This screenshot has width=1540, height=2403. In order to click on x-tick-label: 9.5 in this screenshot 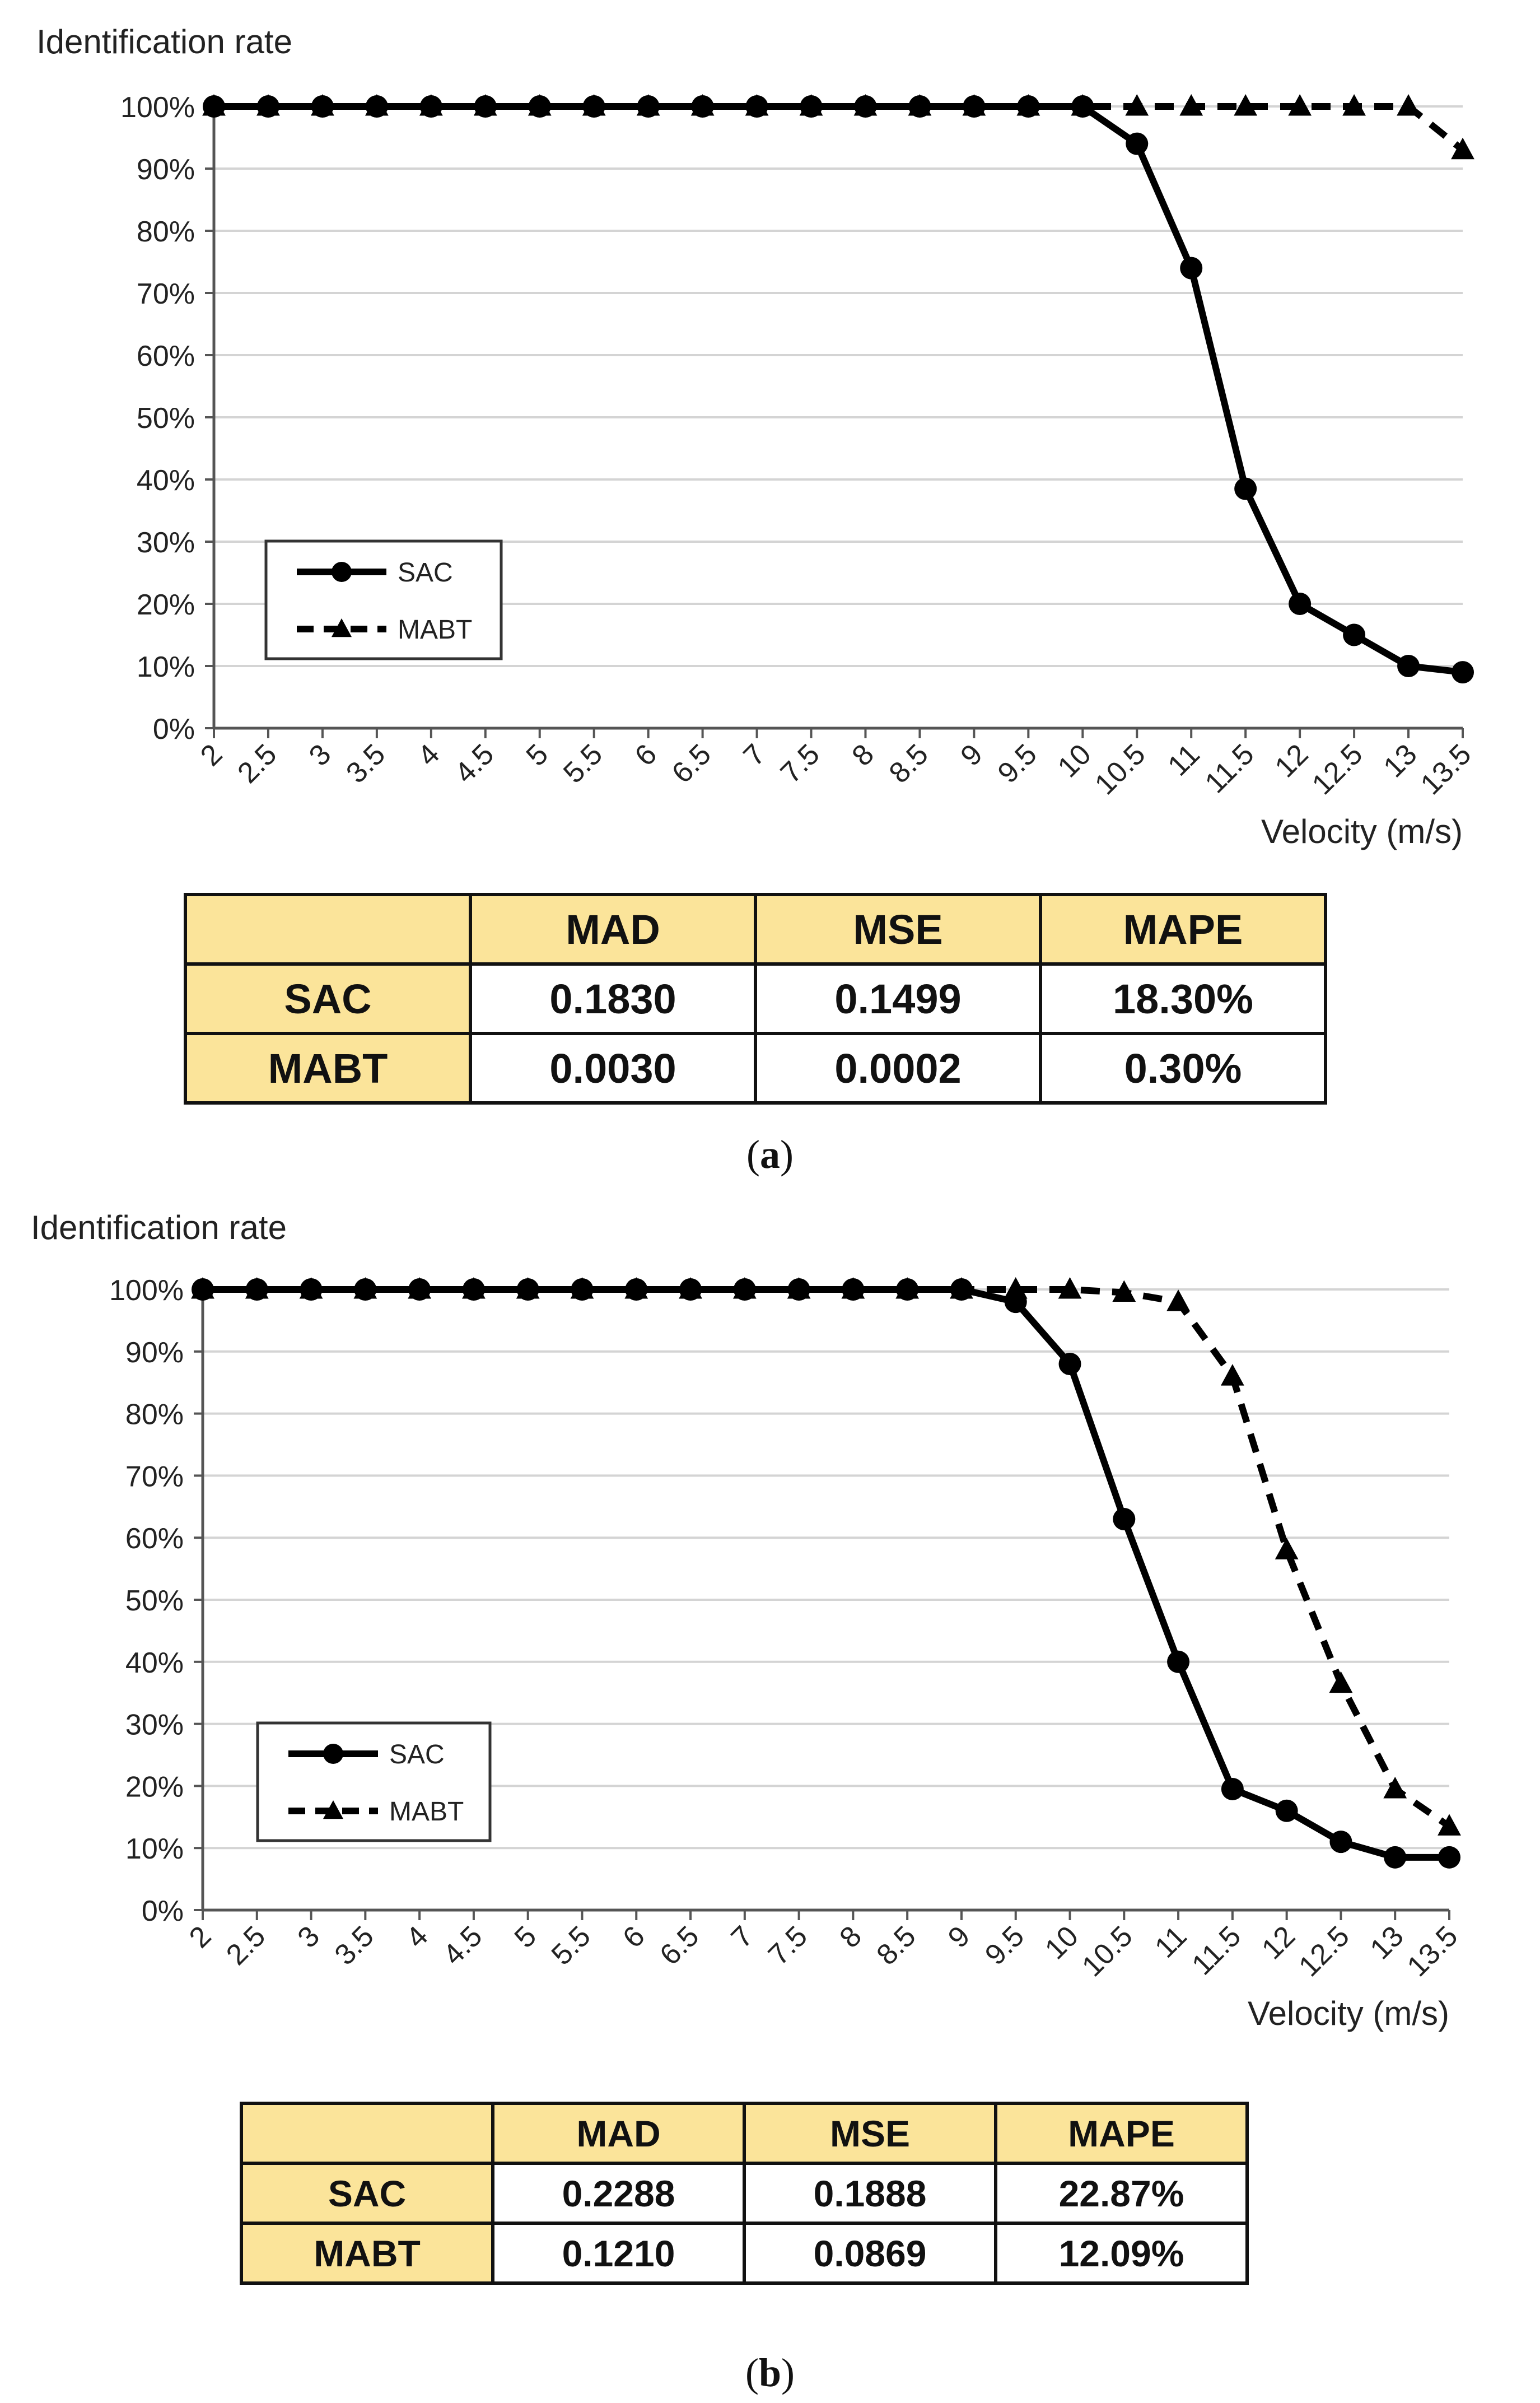, I will do `click(1005, 1945)`.